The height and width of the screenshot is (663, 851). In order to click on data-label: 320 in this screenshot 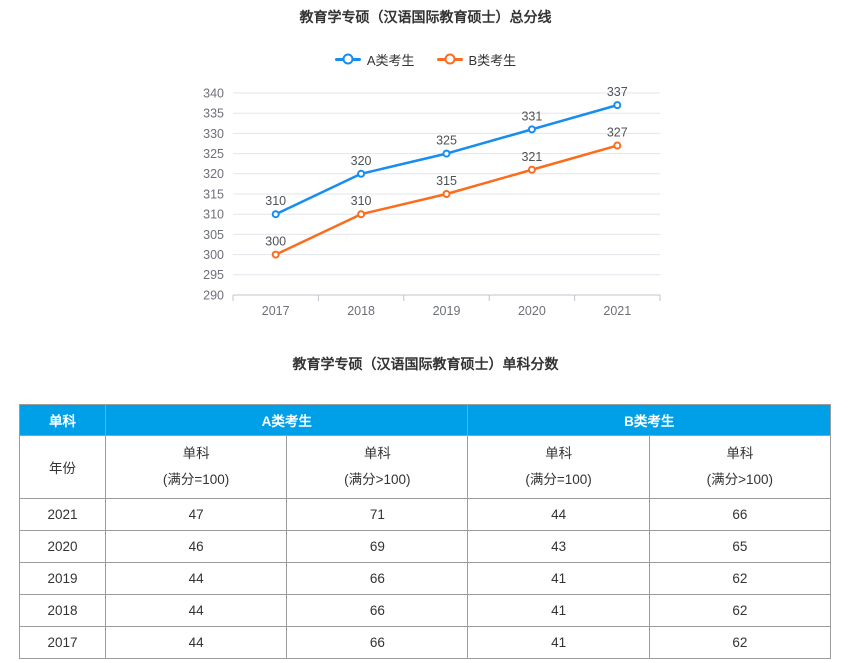, I will do `click(361, 161)`.